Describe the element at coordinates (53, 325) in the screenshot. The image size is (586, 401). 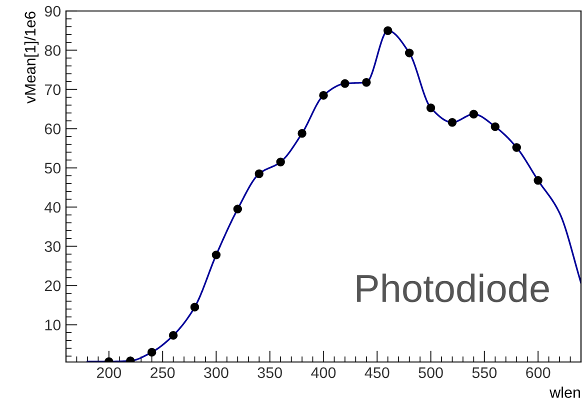
I see `y-tick-label: 10` at that location.